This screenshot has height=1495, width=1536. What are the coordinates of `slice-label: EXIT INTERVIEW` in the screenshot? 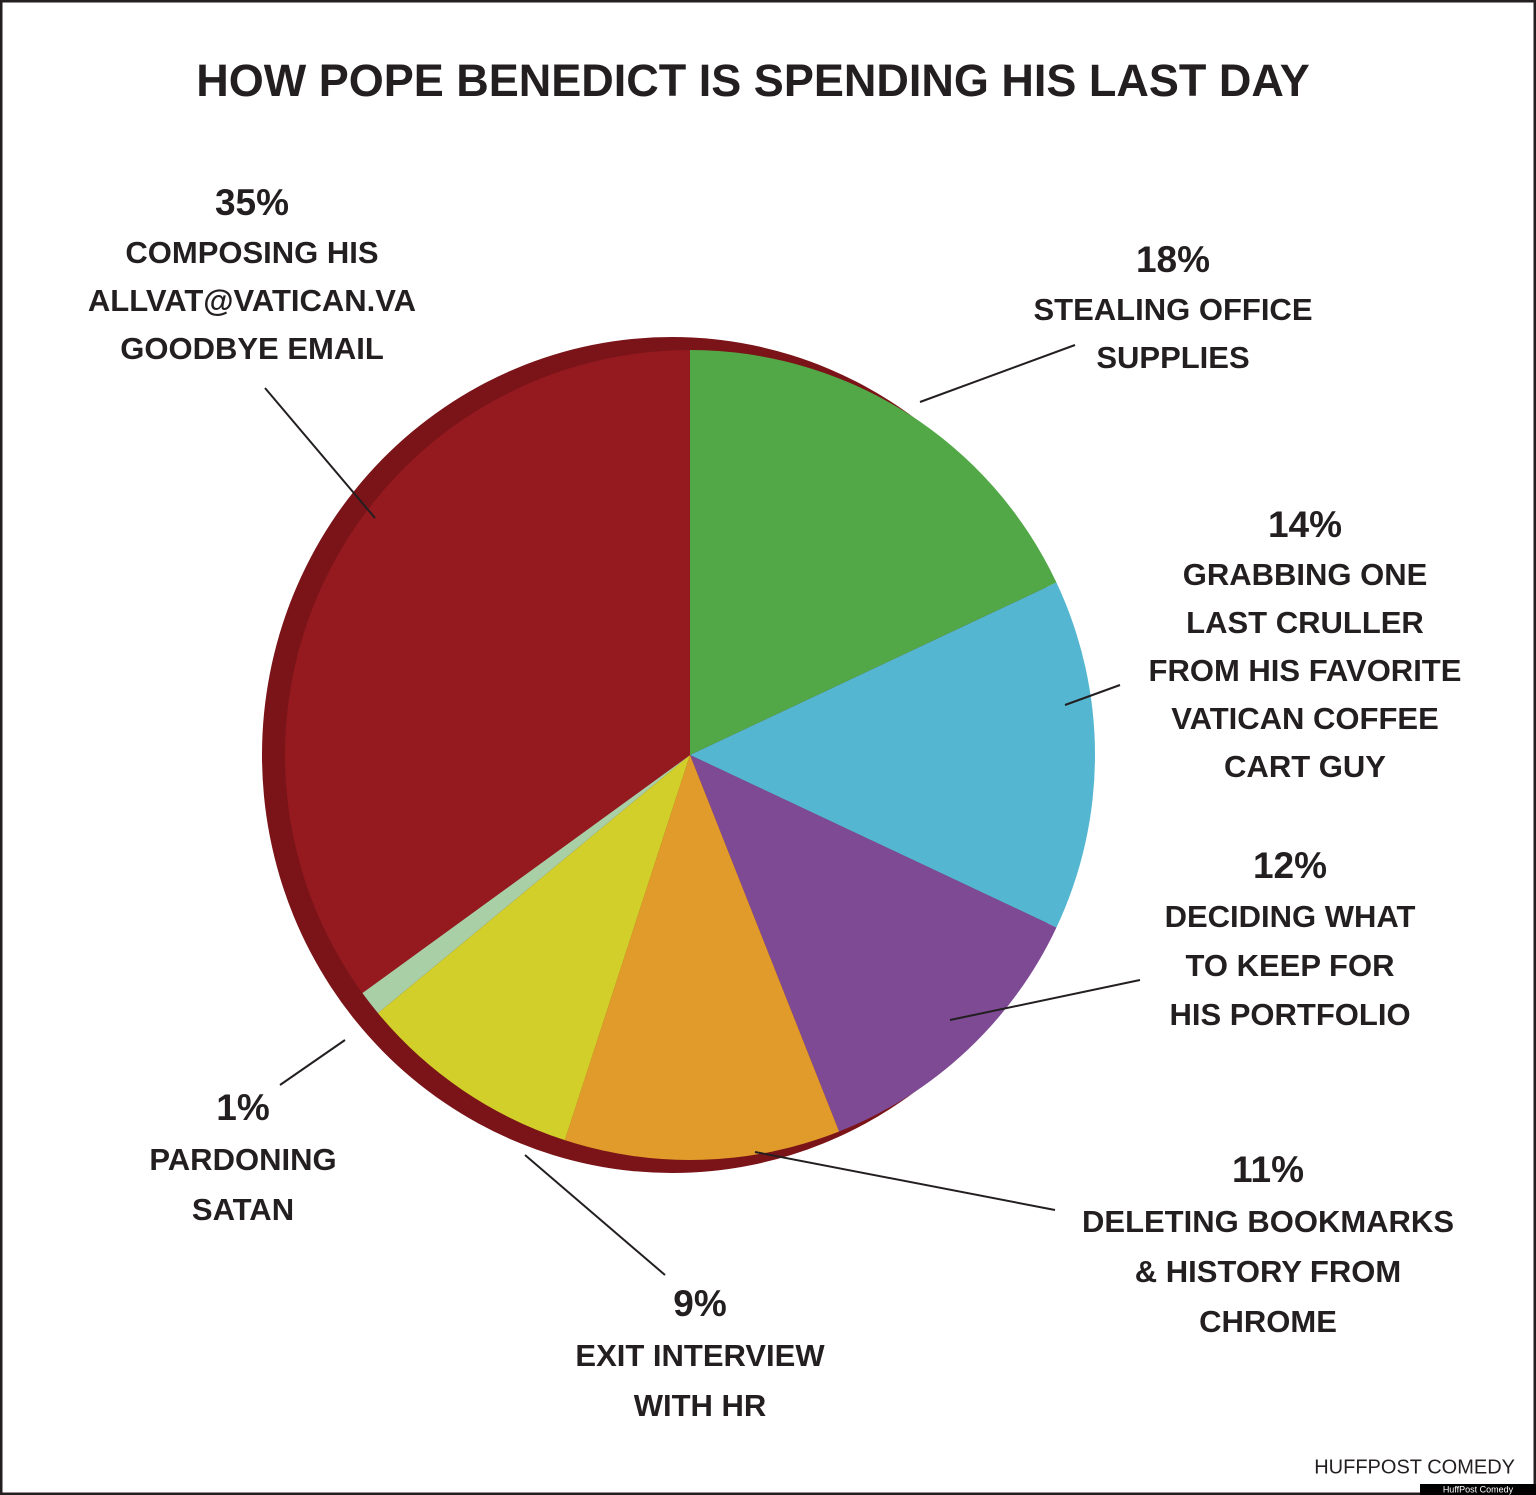 It's located at (700, 1355).